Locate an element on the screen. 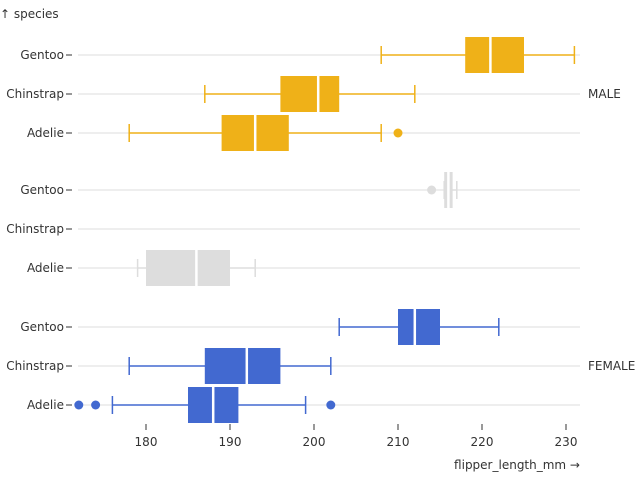 Image resolution: width=640 pixels, height=489 pixels. facet-label: MALE is located at coordinates (604, 94).